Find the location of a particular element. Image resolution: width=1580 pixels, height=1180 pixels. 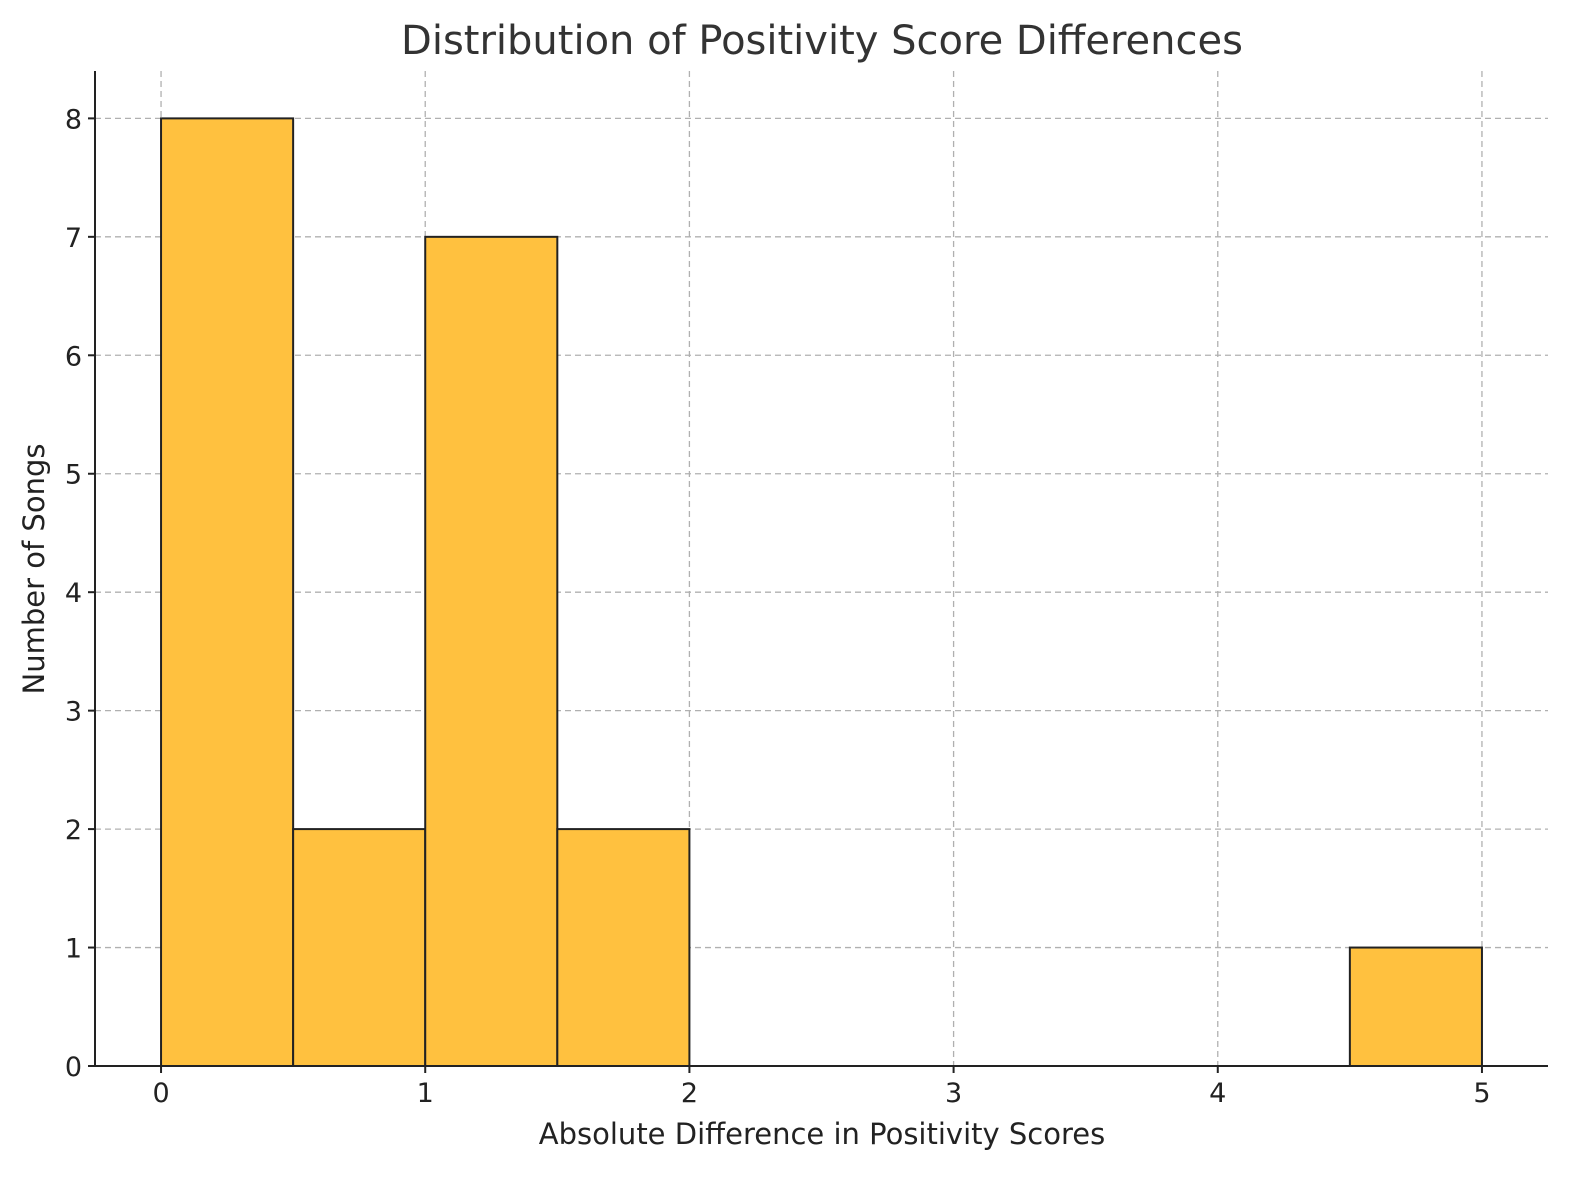

y-axis-label: Number of Songs is located at coordinates (34, 569).